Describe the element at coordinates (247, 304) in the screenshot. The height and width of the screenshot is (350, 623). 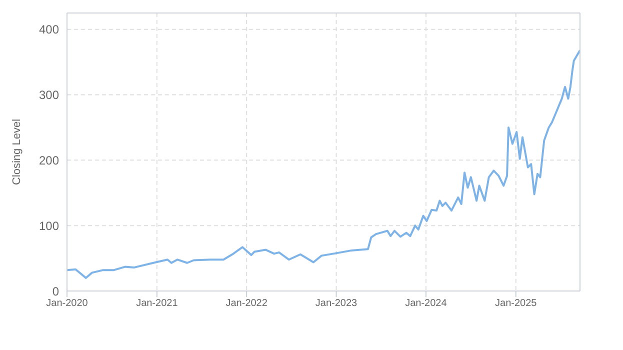
I see `x-tick-label: Jan-2022` at that location.